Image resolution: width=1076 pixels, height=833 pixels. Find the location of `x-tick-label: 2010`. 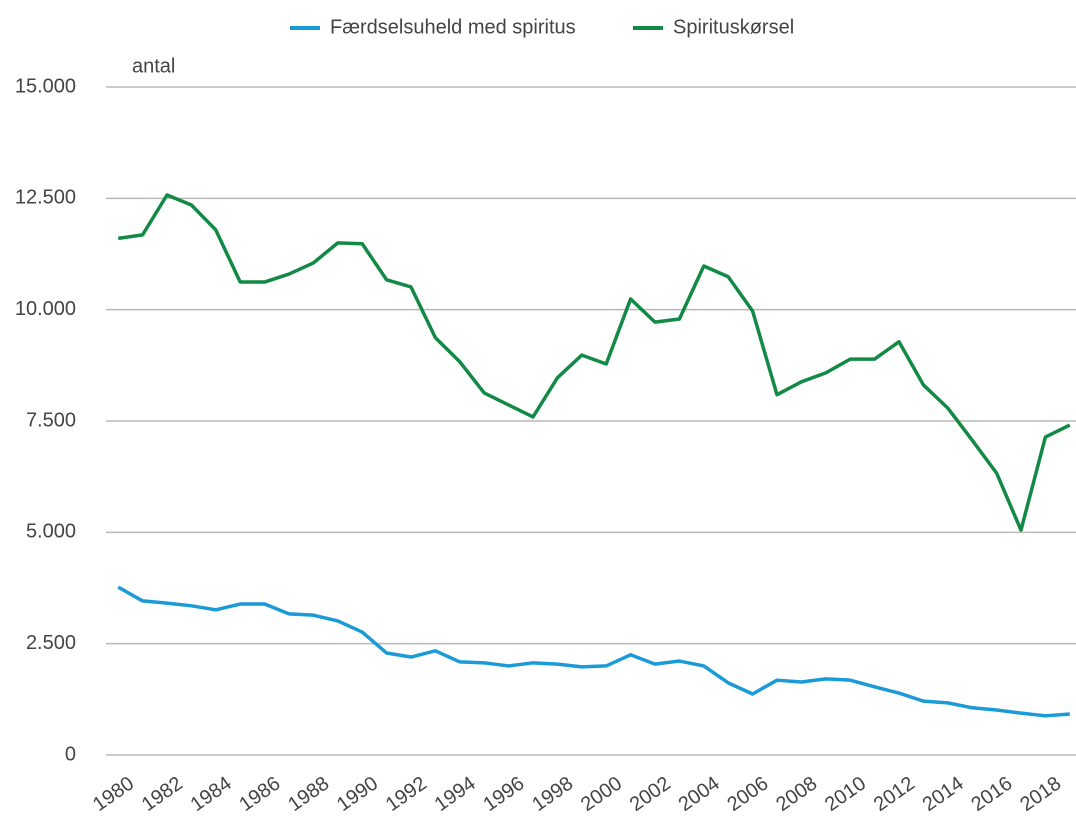

x-tick-label: 2010 is located at coordinates (845, 794).